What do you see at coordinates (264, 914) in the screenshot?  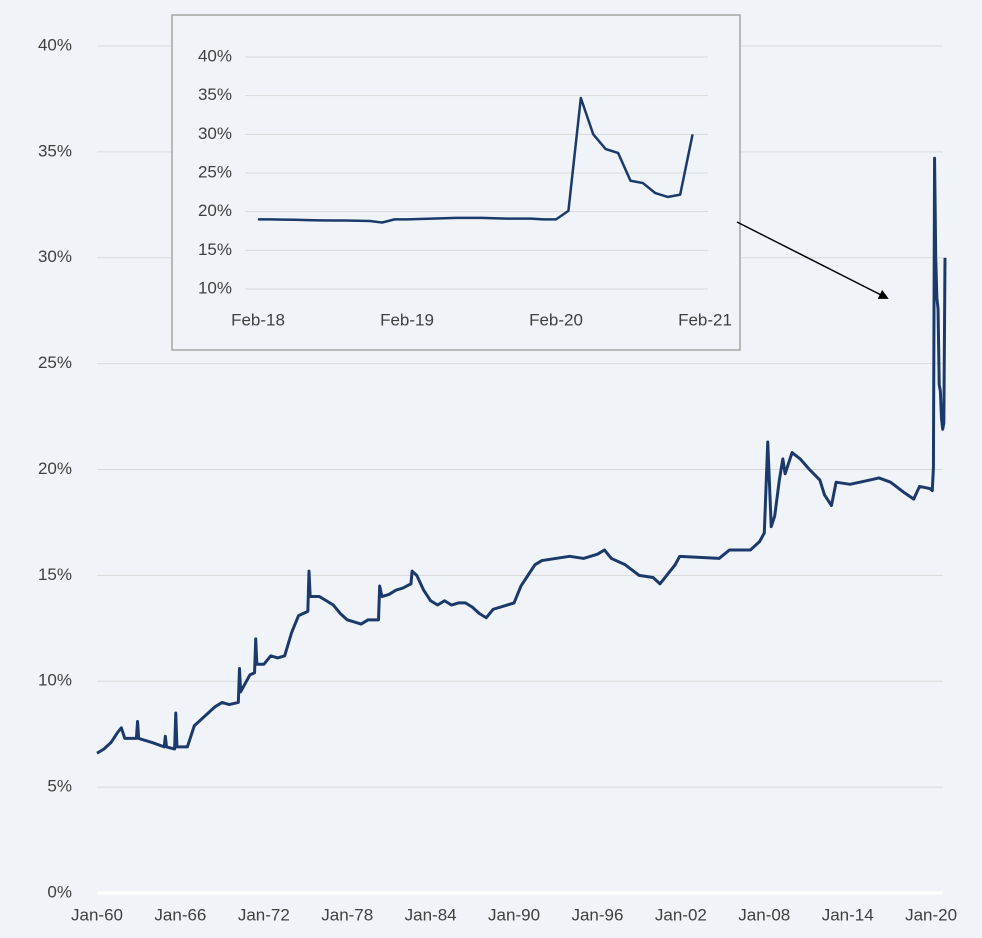 I see `x-tick-label: Jan-72` at bounding box center [264, 914].